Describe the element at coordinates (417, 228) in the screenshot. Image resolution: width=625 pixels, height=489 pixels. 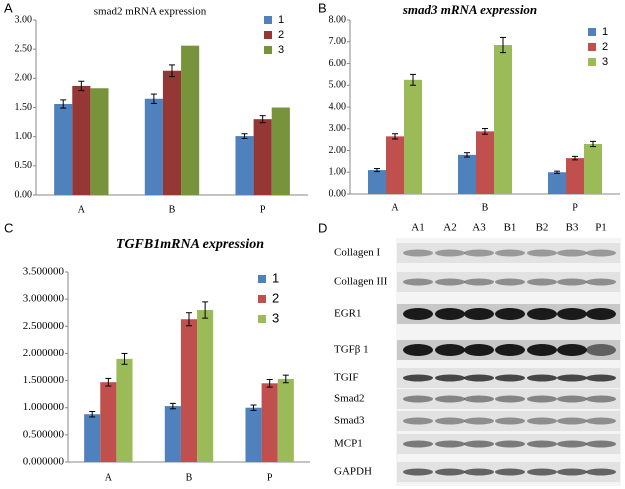
I see `lane-label: A1` at that location.